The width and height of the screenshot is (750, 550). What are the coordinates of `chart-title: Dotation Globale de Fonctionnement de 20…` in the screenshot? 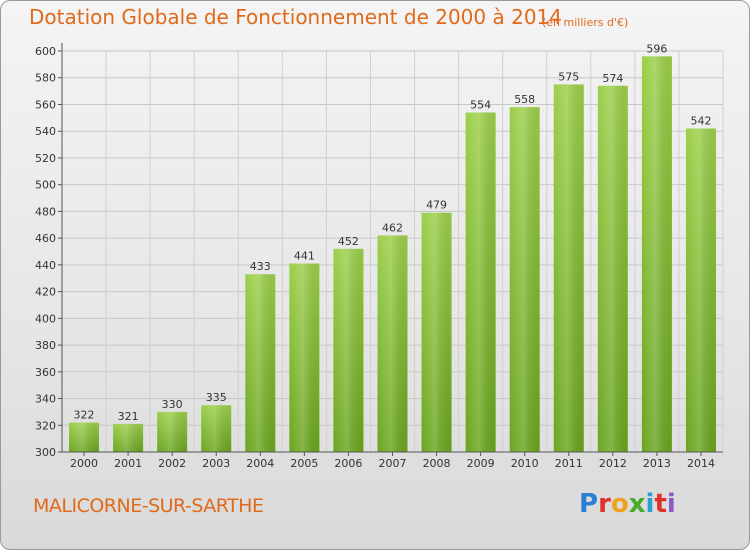 It's located at (295, 17).